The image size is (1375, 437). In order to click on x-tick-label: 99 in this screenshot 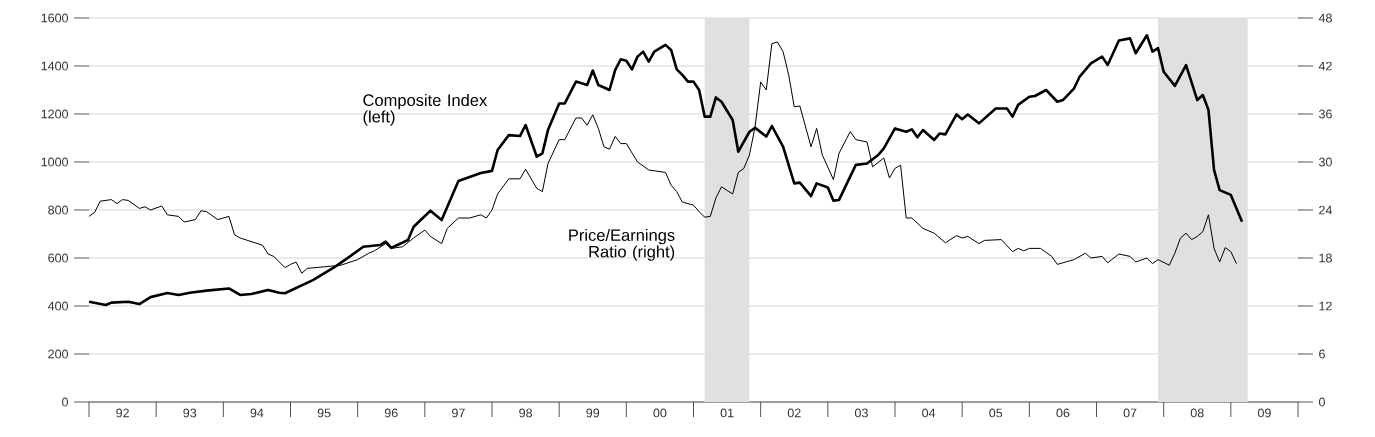, I will do `click(593, 413)`.